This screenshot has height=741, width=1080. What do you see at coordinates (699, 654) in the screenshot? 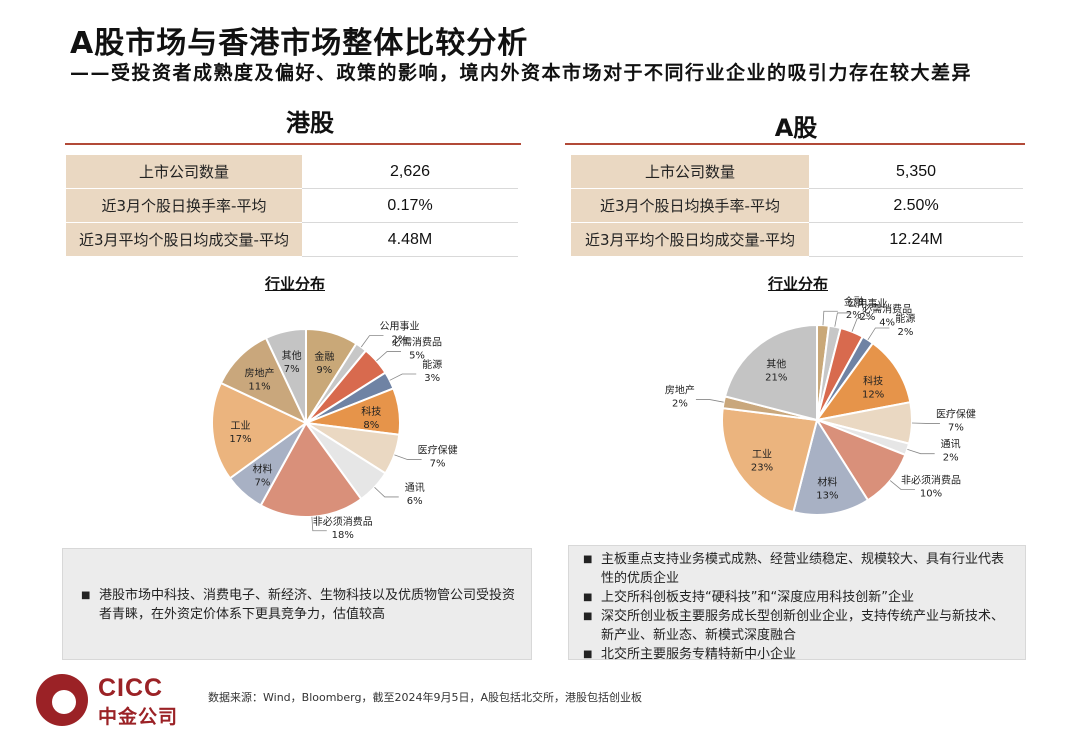
I see `note-text: 北交所主要服务专精特新中小企业` at bounding box center [699, 654].